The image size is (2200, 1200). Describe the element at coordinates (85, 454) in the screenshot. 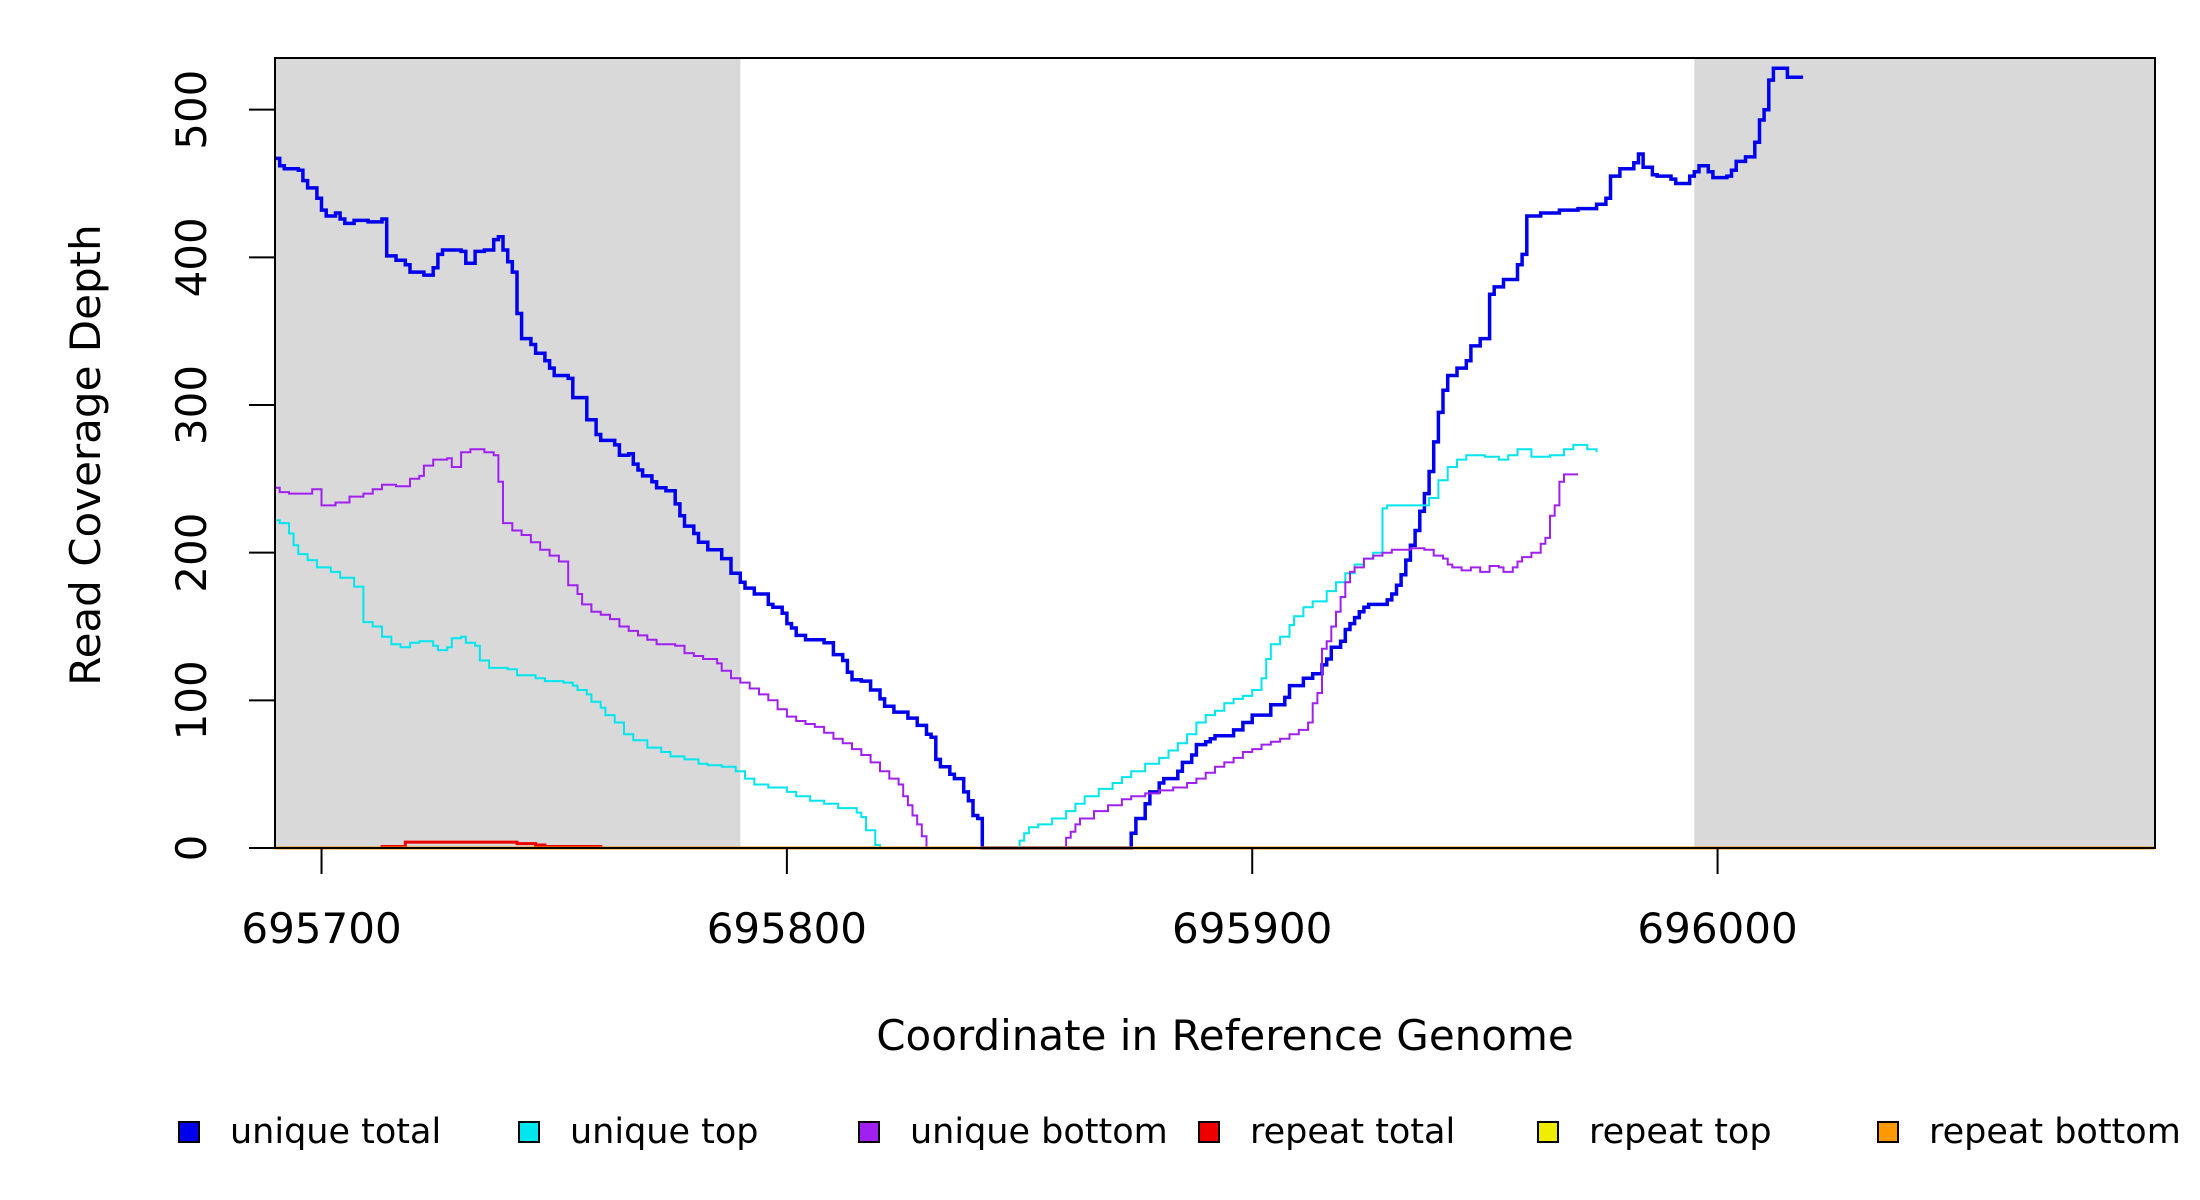

I see `y-axis-label: Read Coverage Depth` at that location.